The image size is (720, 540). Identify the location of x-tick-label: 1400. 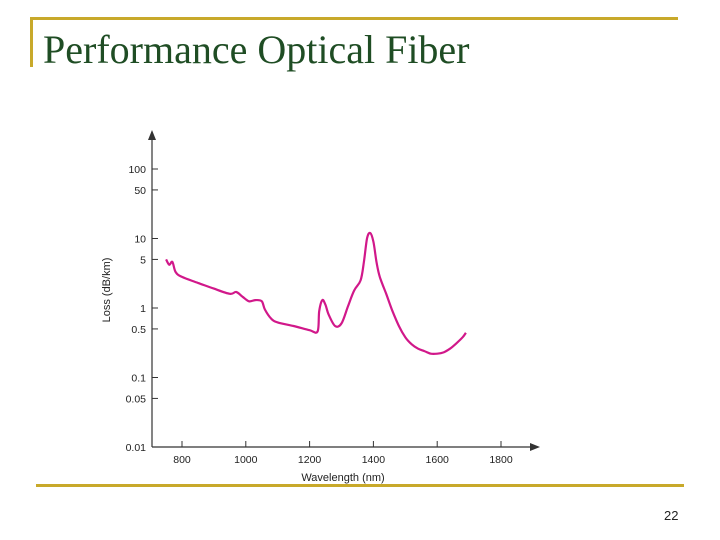
(374, 460).